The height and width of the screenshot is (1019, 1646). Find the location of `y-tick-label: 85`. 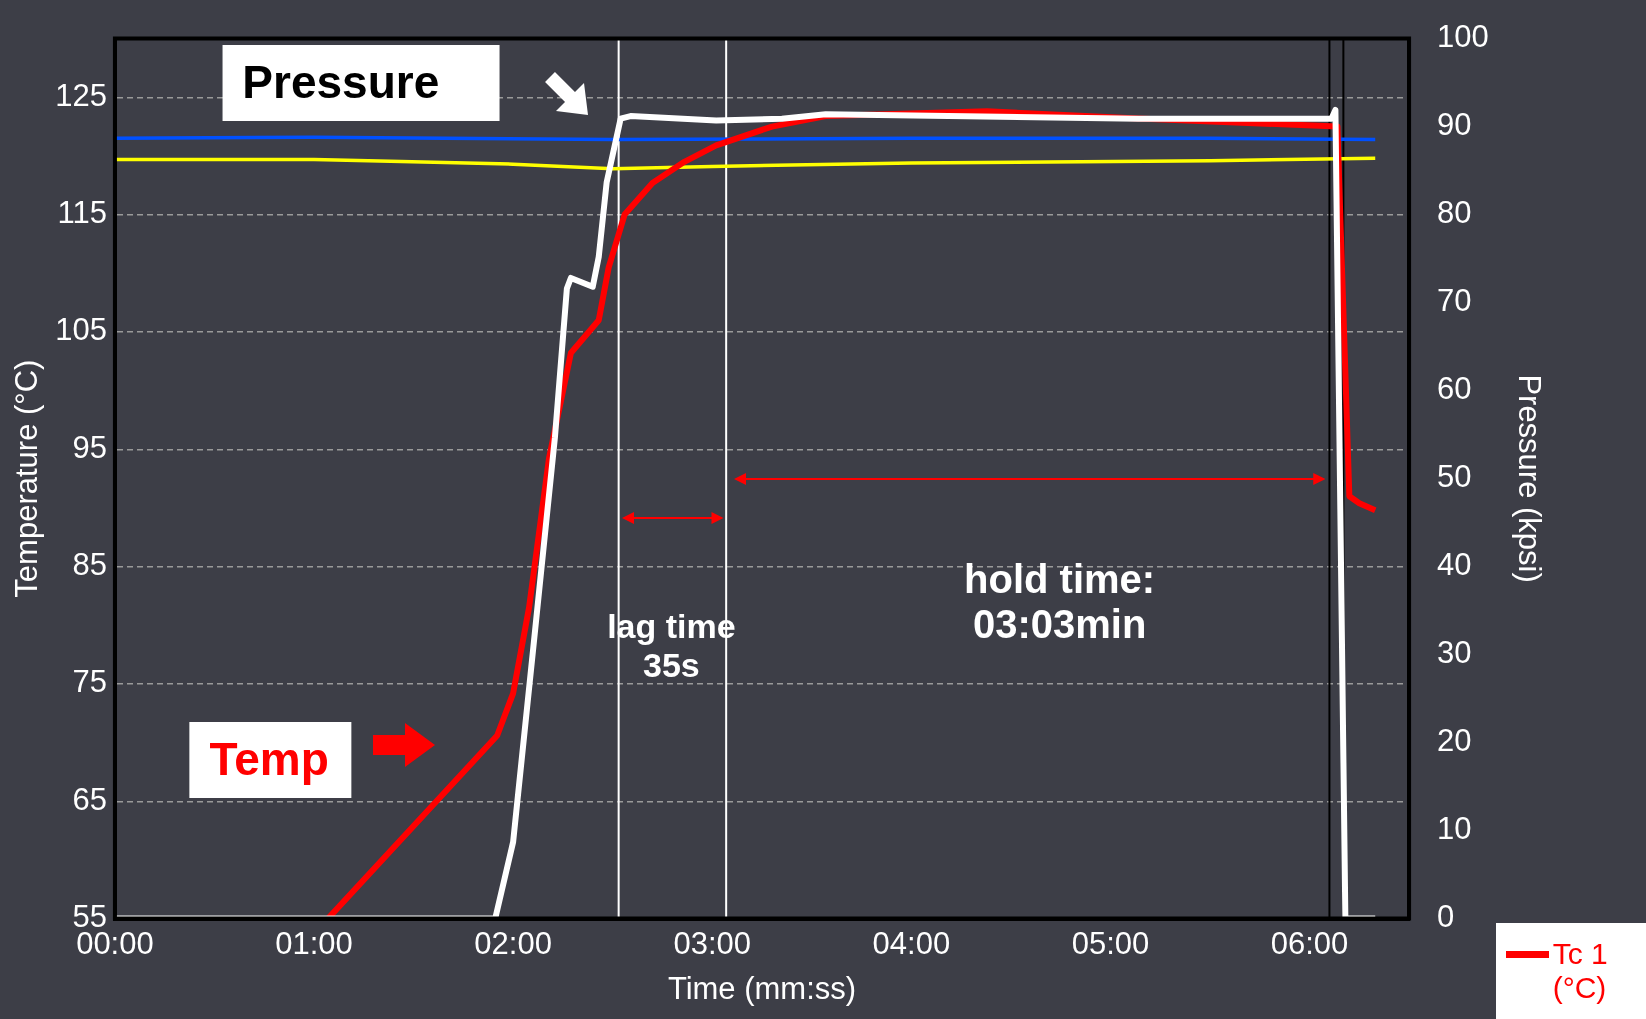

y-tick-label: 85 is located at coordinates (89, 565).